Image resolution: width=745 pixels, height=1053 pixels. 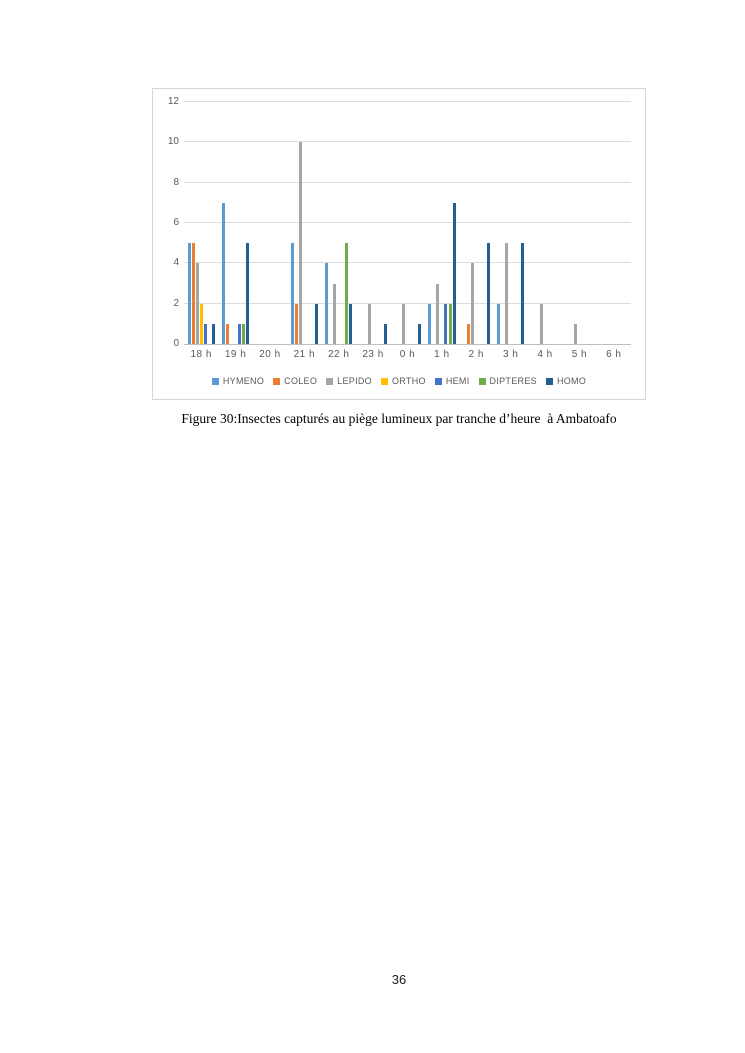 I want to click on bar-ortho-18h, so click(x=201, y=323).